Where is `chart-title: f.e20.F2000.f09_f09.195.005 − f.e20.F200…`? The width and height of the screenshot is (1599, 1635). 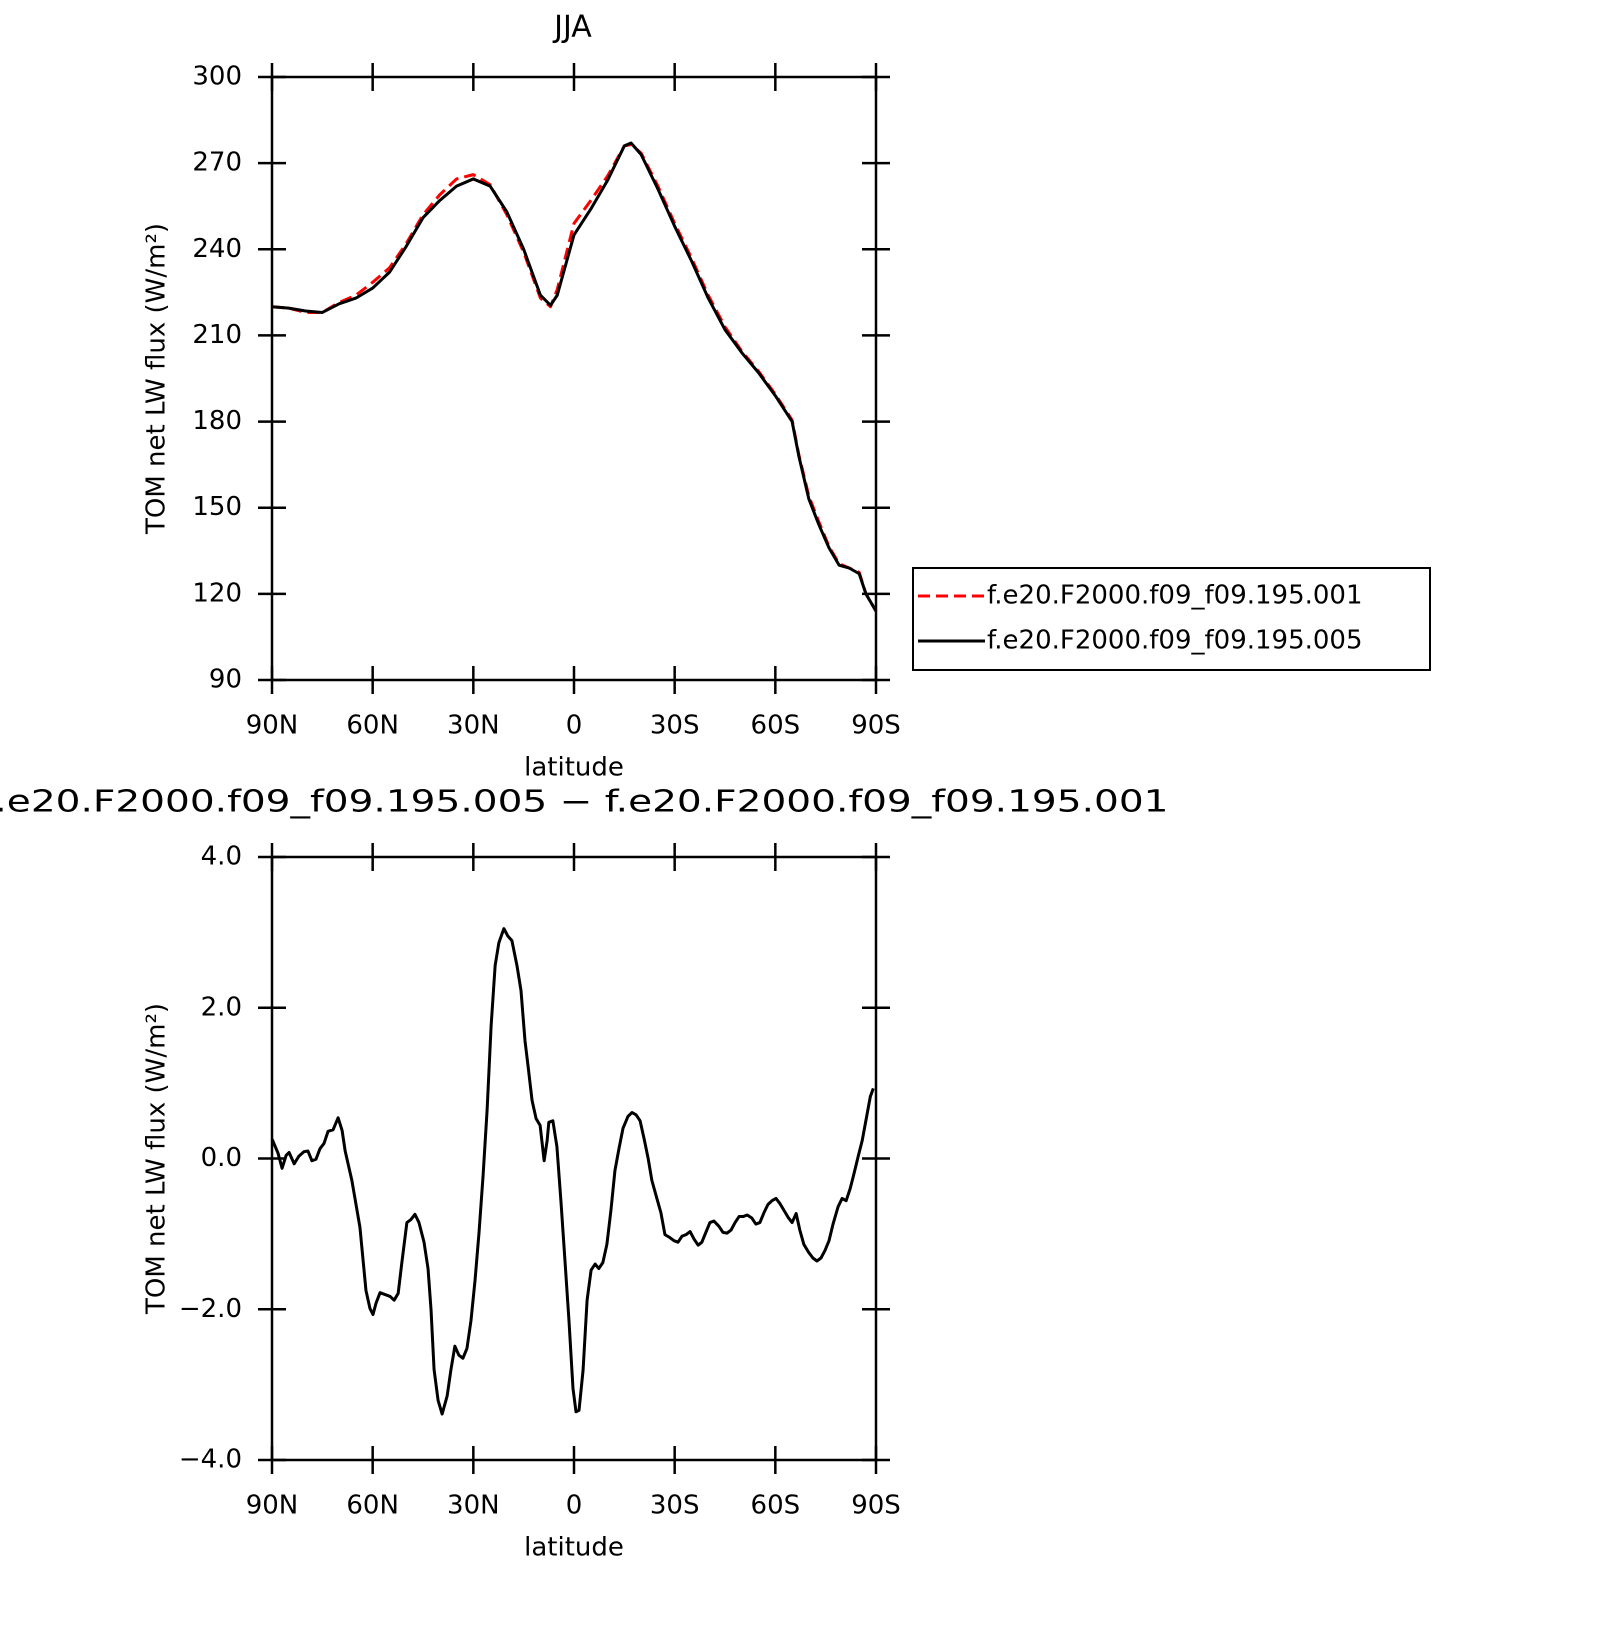
chart-title: f.e20.F2000.f09_f09.195.005 − f.e20.F200… is located at coordinates (584, 802).